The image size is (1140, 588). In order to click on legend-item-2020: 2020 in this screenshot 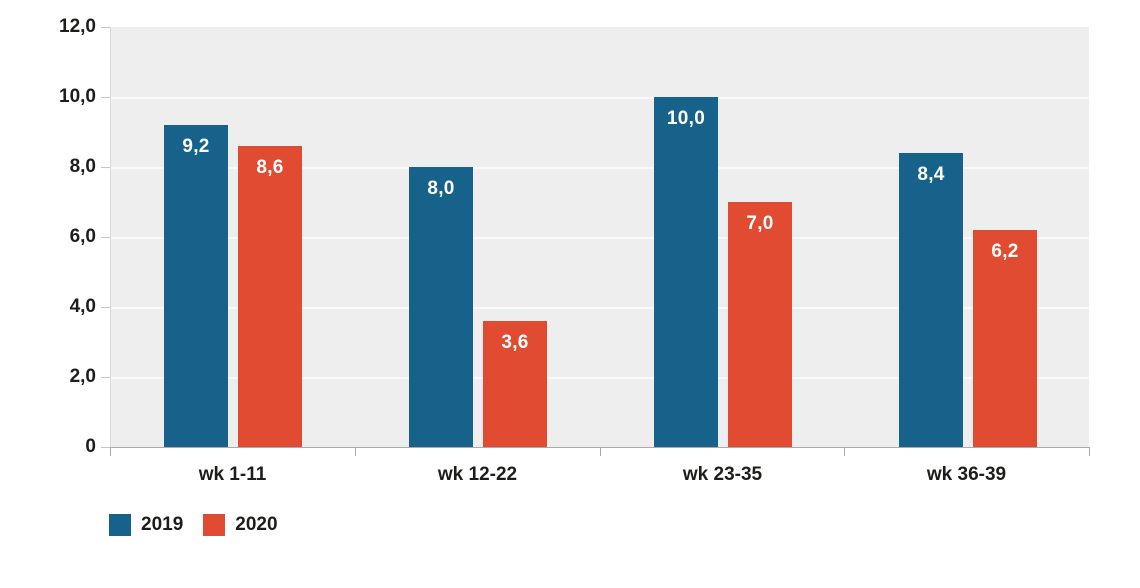, I will do `click(240, 525)`.